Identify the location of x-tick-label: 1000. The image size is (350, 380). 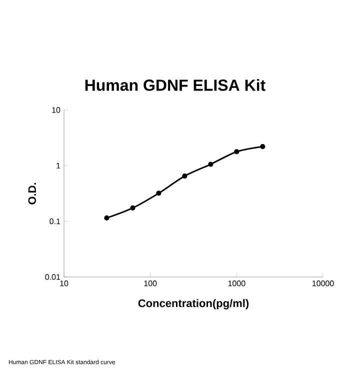
(237, 283).